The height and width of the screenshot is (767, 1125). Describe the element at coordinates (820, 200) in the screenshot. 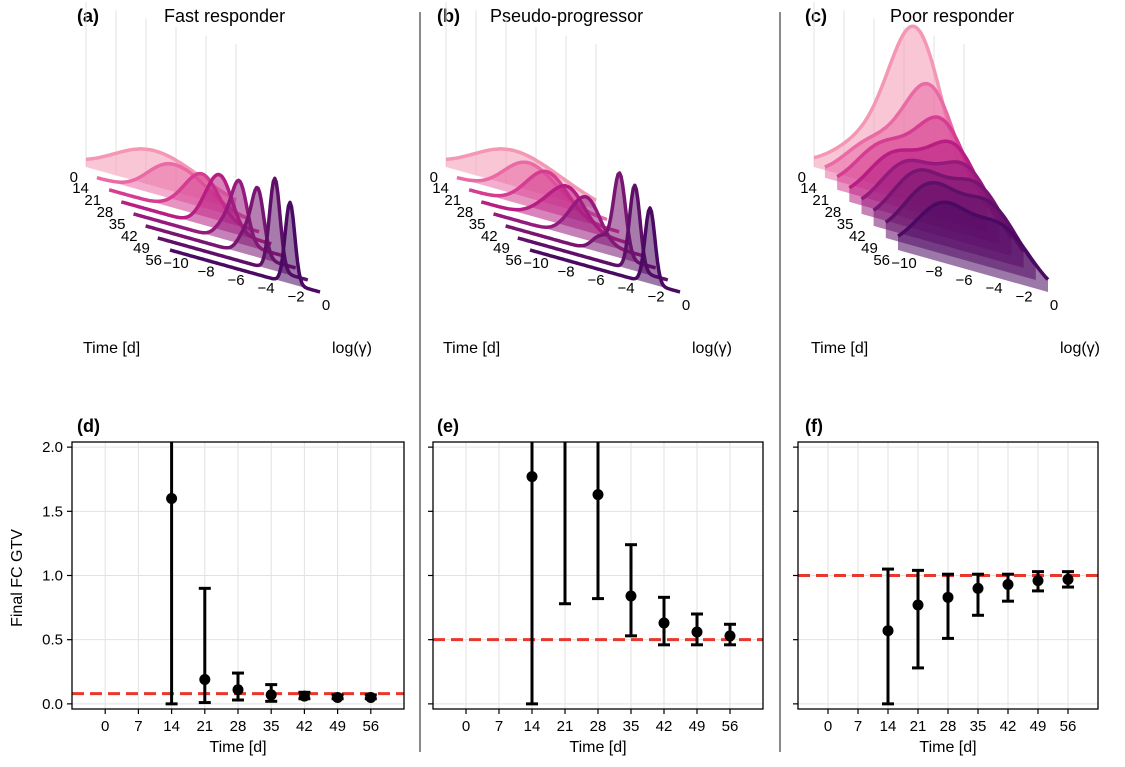

I see `time-tick-label: 21` at that location.